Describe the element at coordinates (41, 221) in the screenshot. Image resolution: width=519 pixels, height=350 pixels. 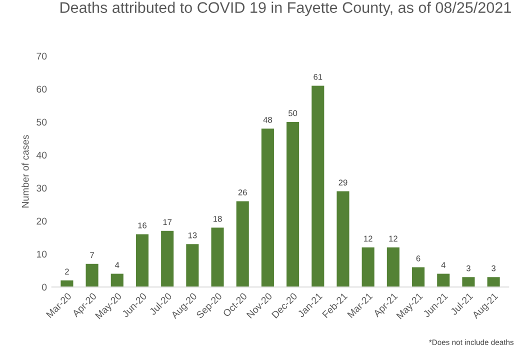
I see `y-tick-label: 20` at that location.